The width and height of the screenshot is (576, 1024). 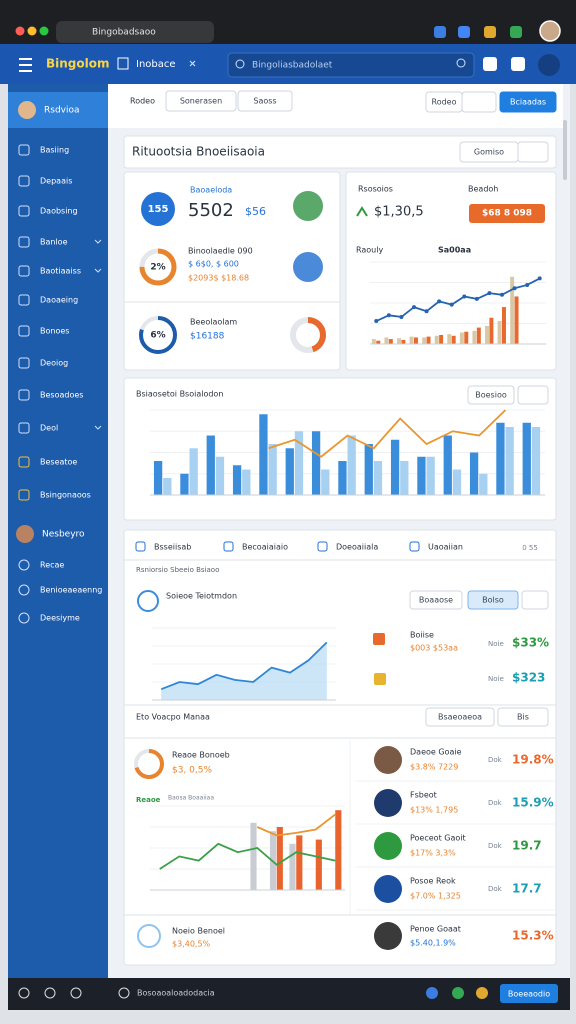 What do you see at coordinates (213, 322) in the screenshot?
I see `label: Beeolaolam` at bounding box center [213, 322].